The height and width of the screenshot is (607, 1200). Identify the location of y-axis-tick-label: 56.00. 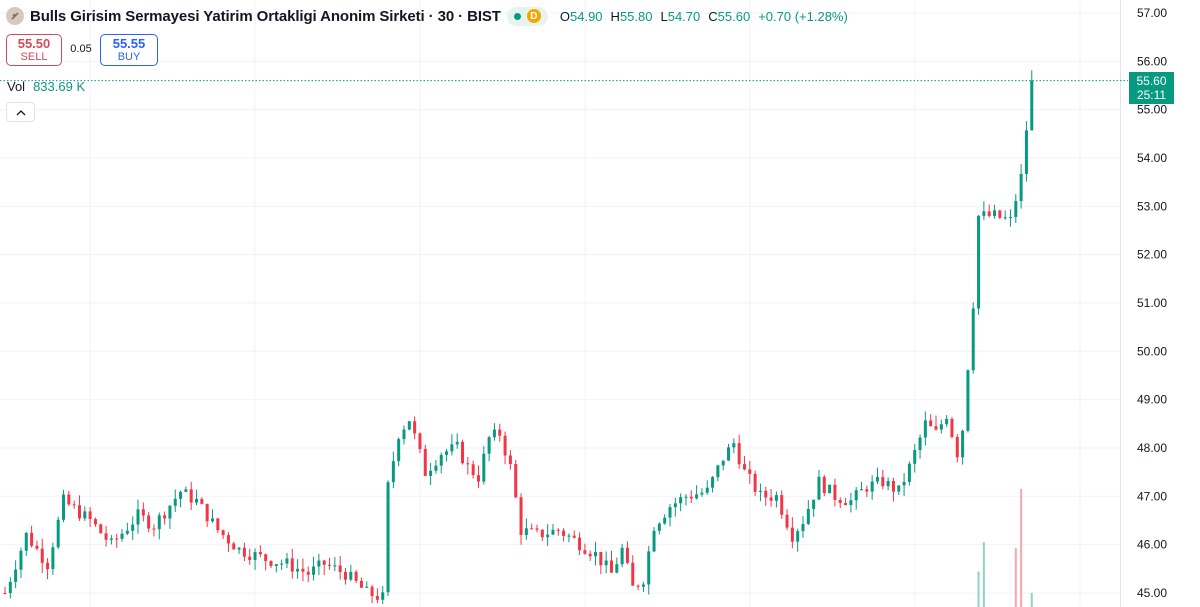
(1152, 61).